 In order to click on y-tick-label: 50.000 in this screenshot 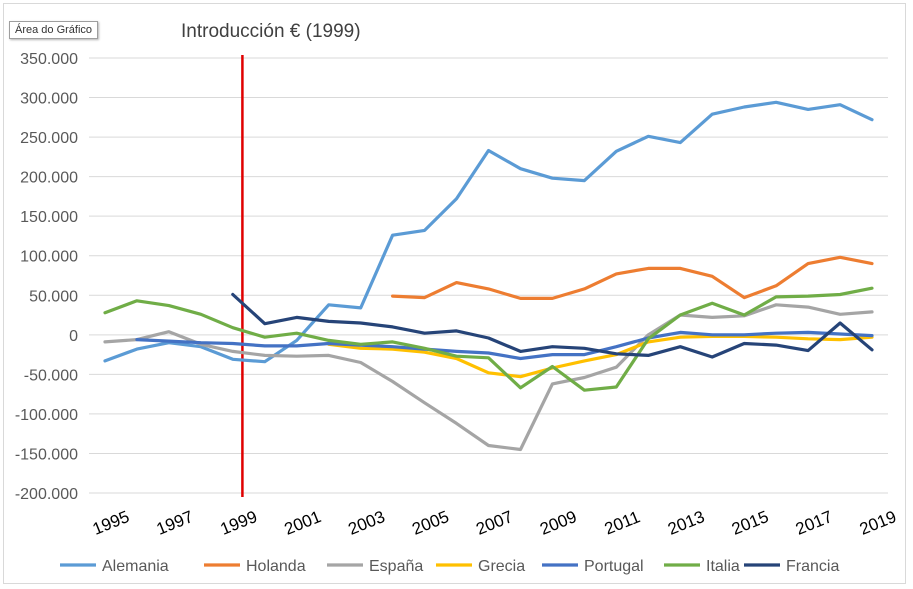, I will do `click(53, 296)`.